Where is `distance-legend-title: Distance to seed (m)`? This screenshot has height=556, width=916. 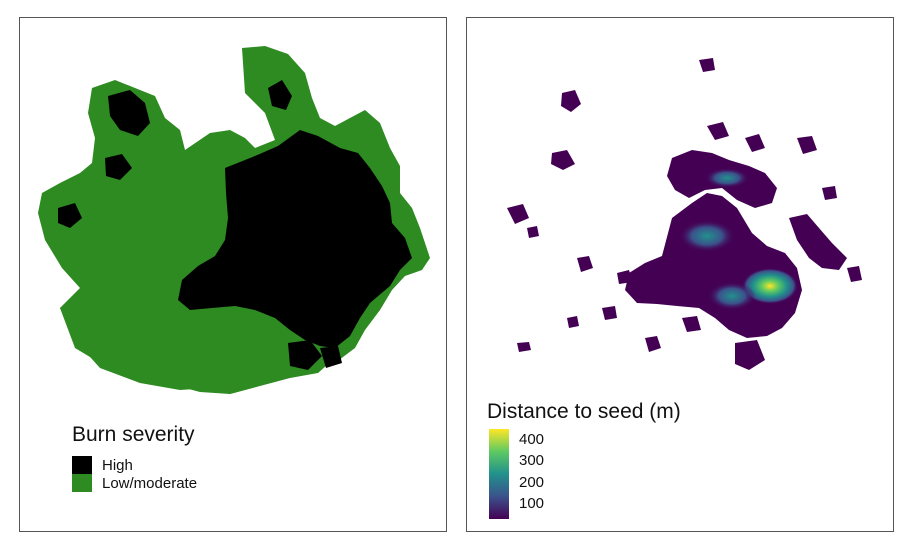
distance-legend-title: Distance to seed (m) is located at coordinates (584, 411).